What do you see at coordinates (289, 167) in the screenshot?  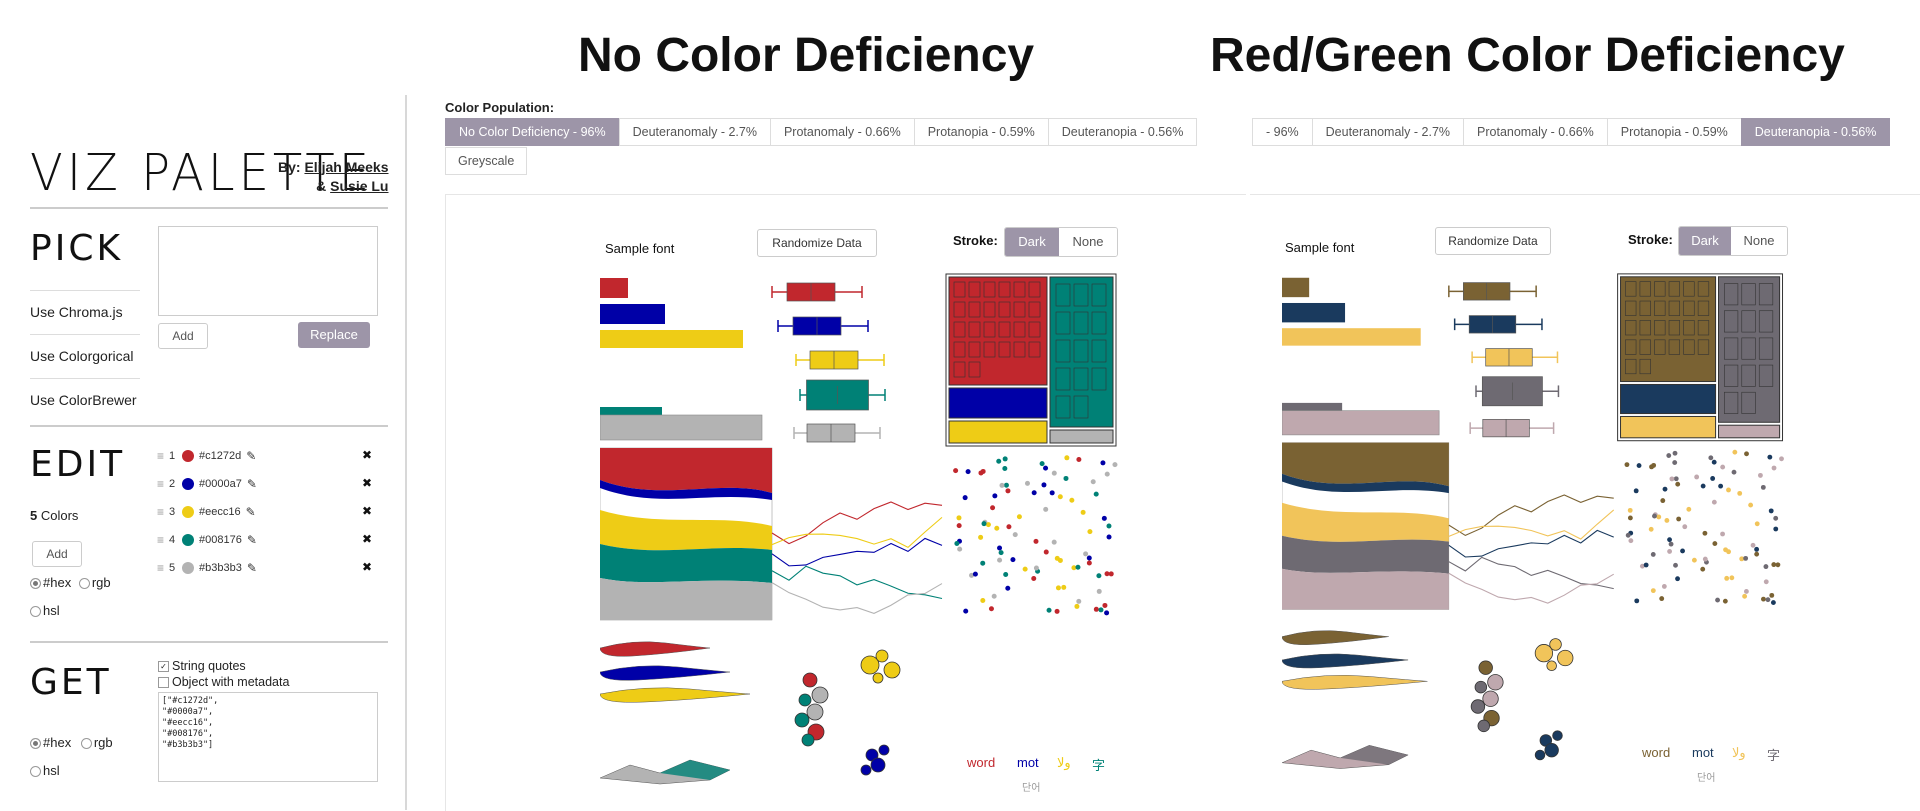 I see `by-label: By:` at bounding box center [289, 167].